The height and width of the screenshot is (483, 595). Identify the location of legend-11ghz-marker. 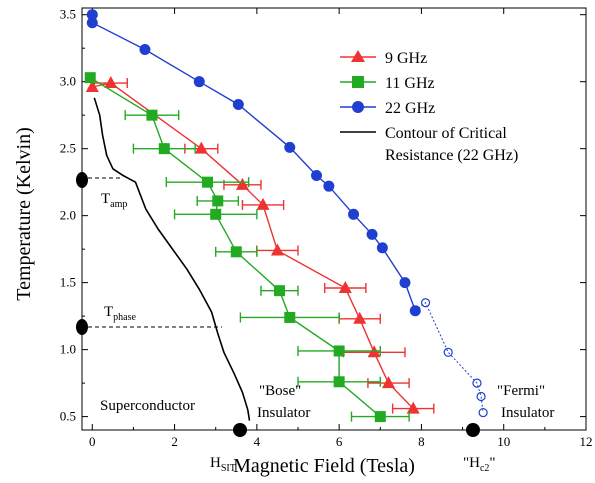
(358, 82).